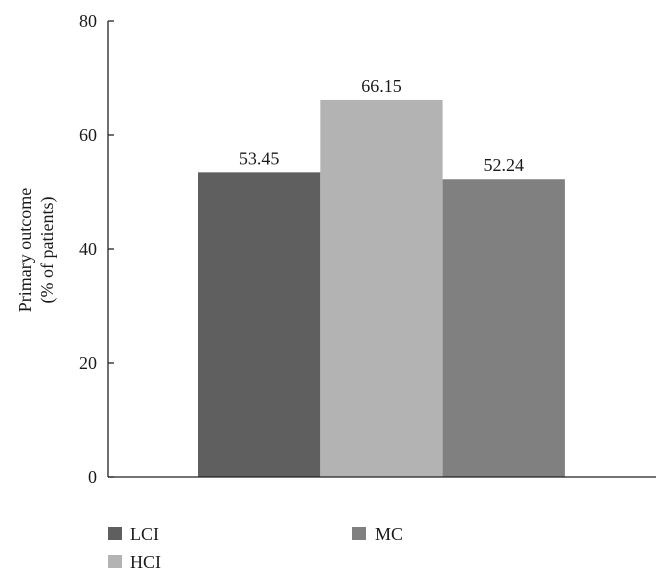 The image size is (671, 584). I want to click on legend-label-hci: HCI, so click(145, 562).